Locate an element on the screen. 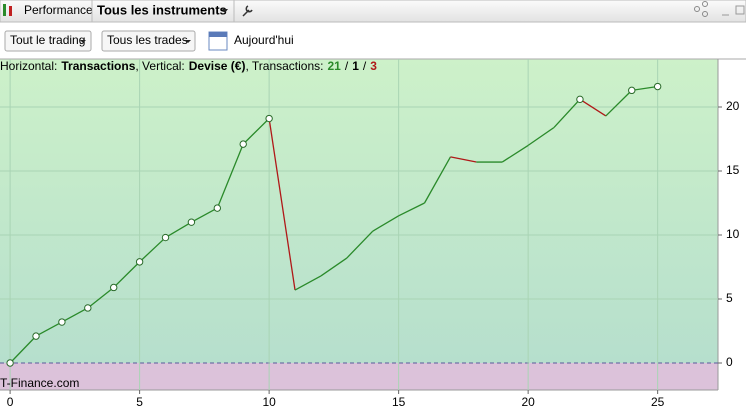  date-label: Aujourd'hui is located at coordinates (264, 40).